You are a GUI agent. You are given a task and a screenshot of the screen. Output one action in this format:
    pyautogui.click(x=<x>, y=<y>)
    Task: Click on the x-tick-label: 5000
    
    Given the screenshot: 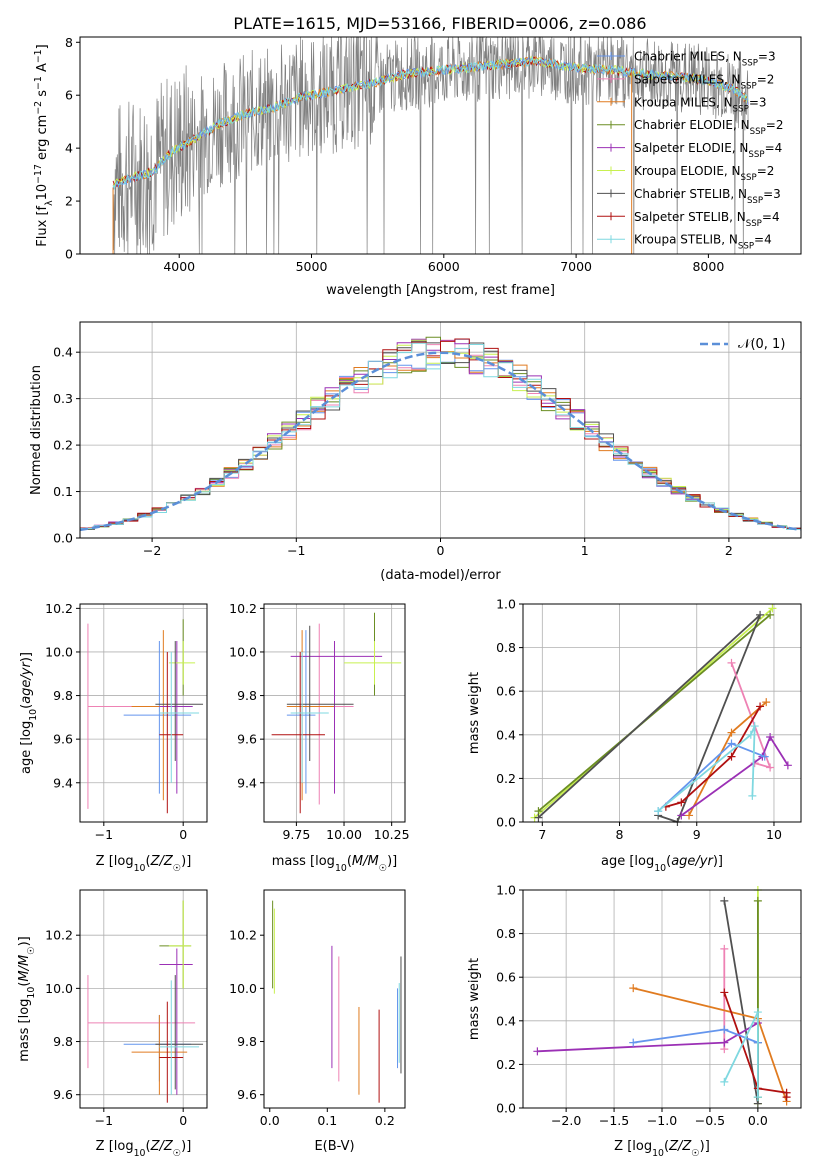 What is the action you would take?
    pyautogui.click(x=312, y=266)
    